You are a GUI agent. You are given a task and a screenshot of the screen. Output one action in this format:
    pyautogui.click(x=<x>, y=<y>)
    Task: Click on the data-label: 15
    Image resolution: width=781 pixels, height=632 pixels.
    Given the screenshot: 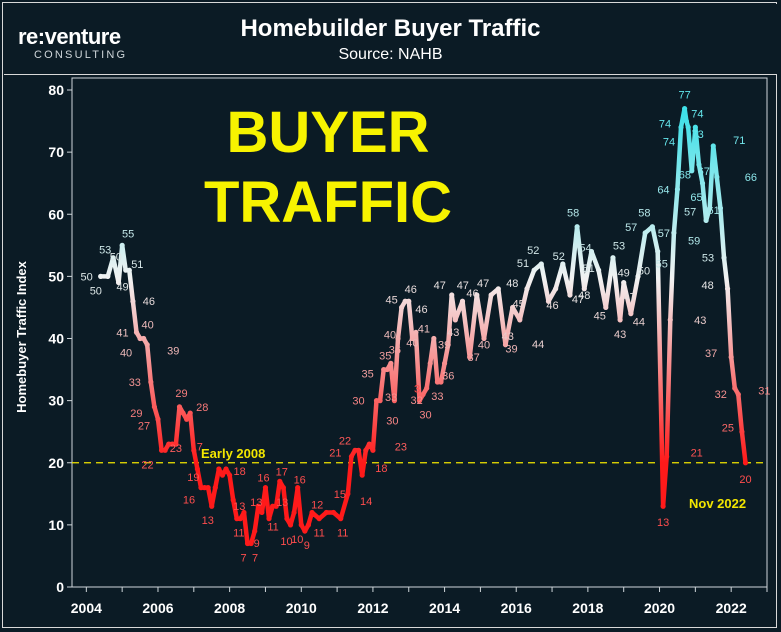 What is the action you would take?
    pyautogui.click(x=340, y=495)
    